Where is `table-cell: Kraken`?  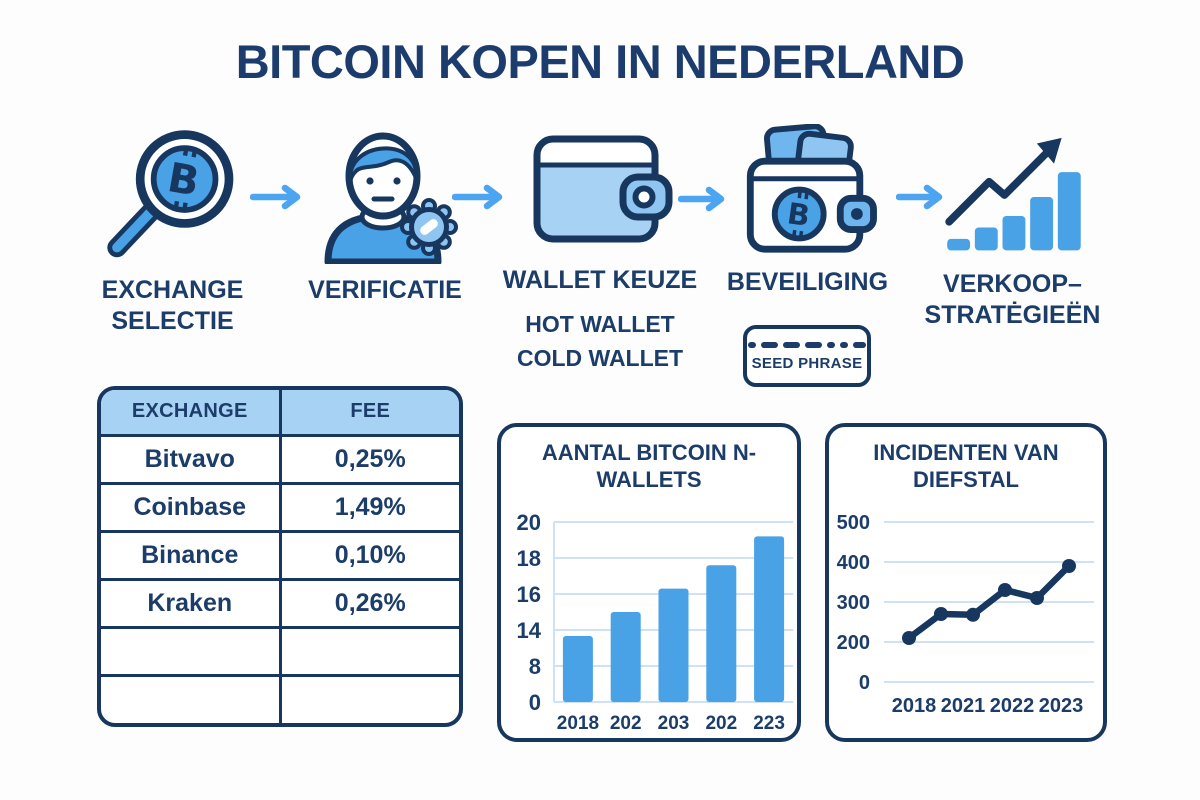
table-cell: Kraken is located at coordinates (191, 603).